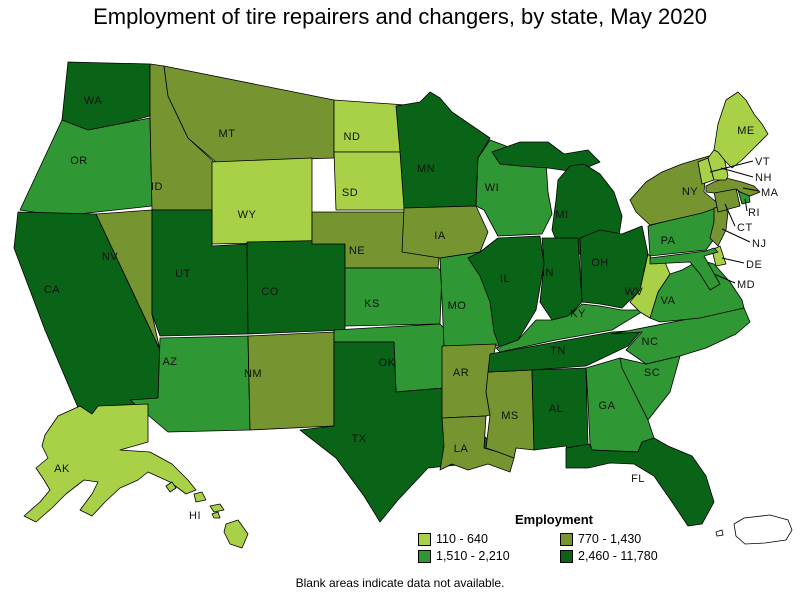 This screenshot has width=800, height=600. Describe the element at coordinates (578, 314) in the screenshot. I see `state-label-ky: KY` at that location.